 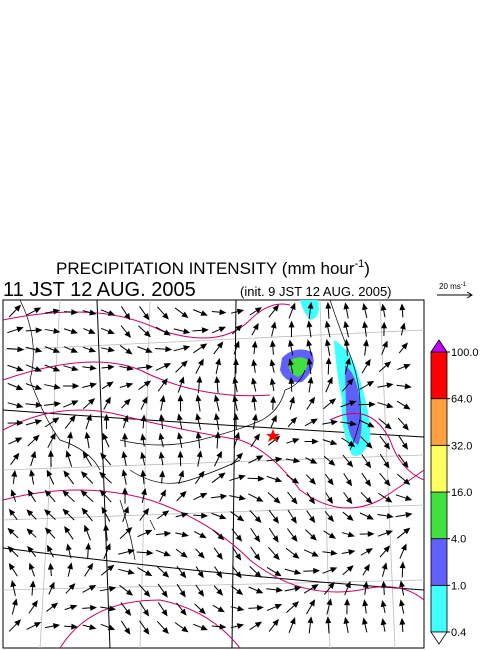 I want to click on colorbar-tick-label: 16.0, so click(x=461, y=493).